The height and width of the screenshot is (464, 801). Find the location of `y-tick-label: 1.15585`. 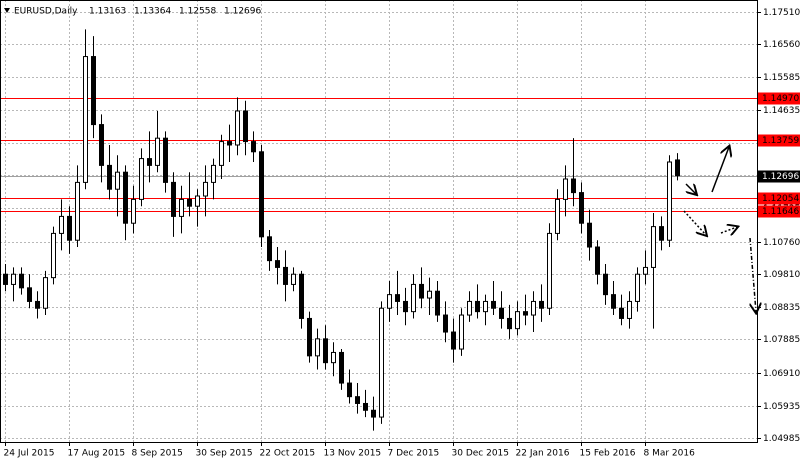

y-tick-label: 1.15585 is located at coordinates (781, 78).